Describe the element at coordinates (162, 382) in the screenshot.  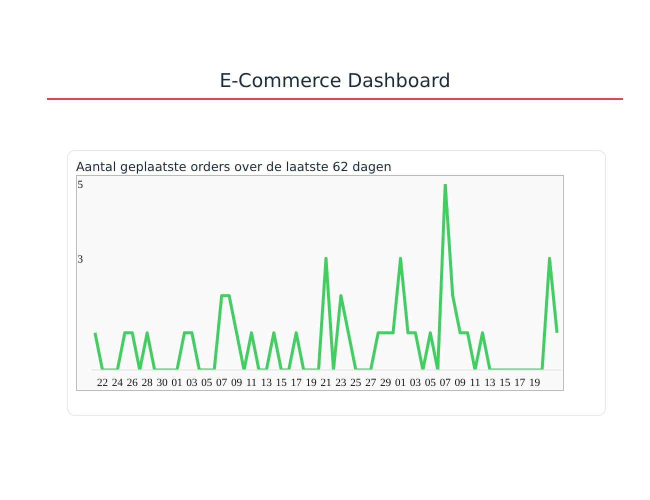
I see `x-tick-label: 30` at that location.